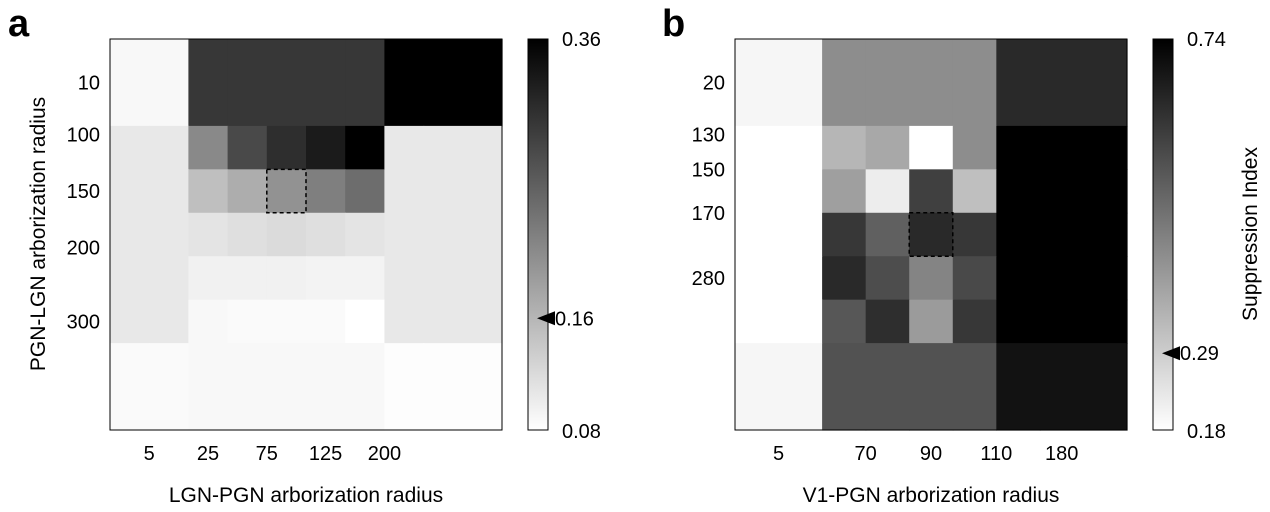 The height and width of the screenshot is (512, 1270). I want to click on x-tick-label: 125, so click(325, 454).